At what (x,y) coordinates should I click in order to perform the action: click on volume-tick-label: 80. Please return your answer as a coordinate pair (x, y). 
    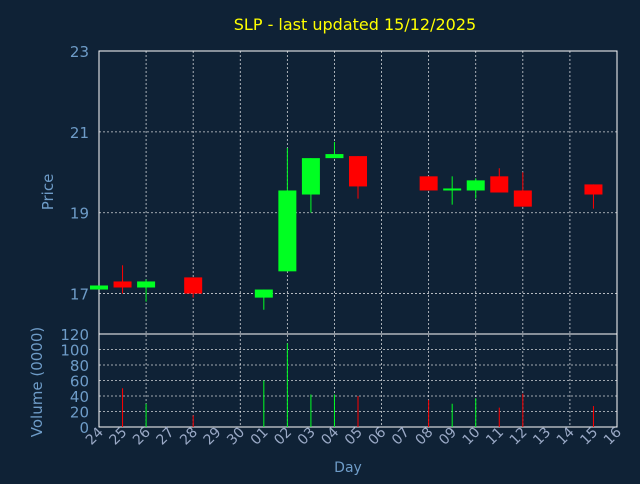
    Looking at the image, I should click on (79, 366).